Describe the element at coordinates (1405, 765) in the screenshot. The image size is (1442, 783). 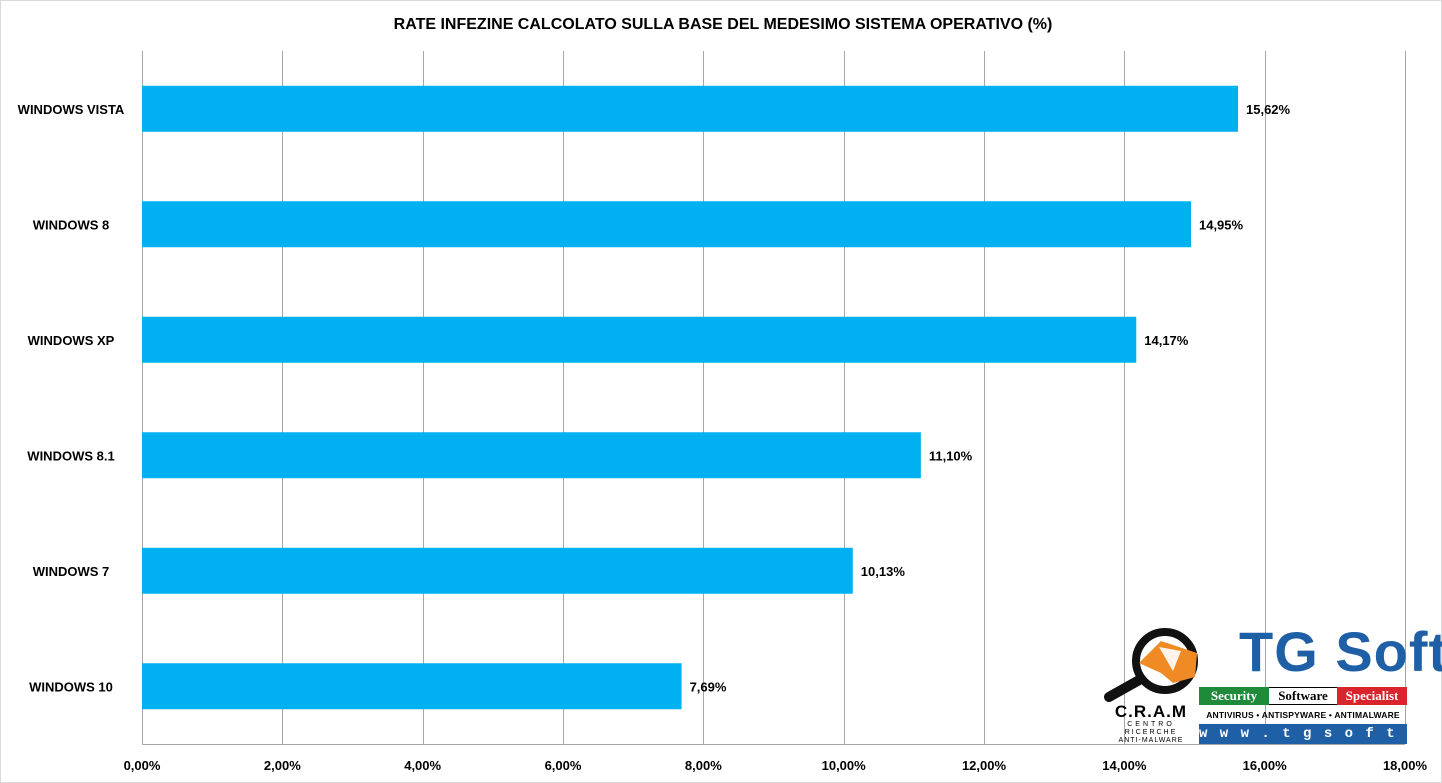
I see `x-tick-label: 18,00%` at that location.